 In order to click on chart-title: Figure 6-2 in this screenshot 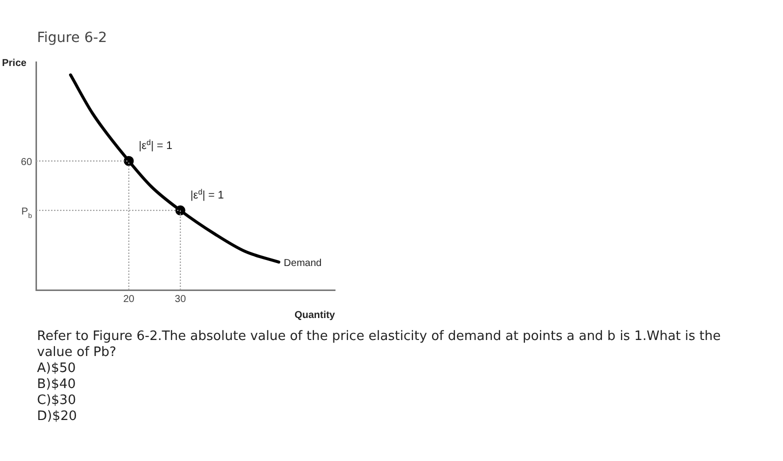, I will do `click(72, 38)`.